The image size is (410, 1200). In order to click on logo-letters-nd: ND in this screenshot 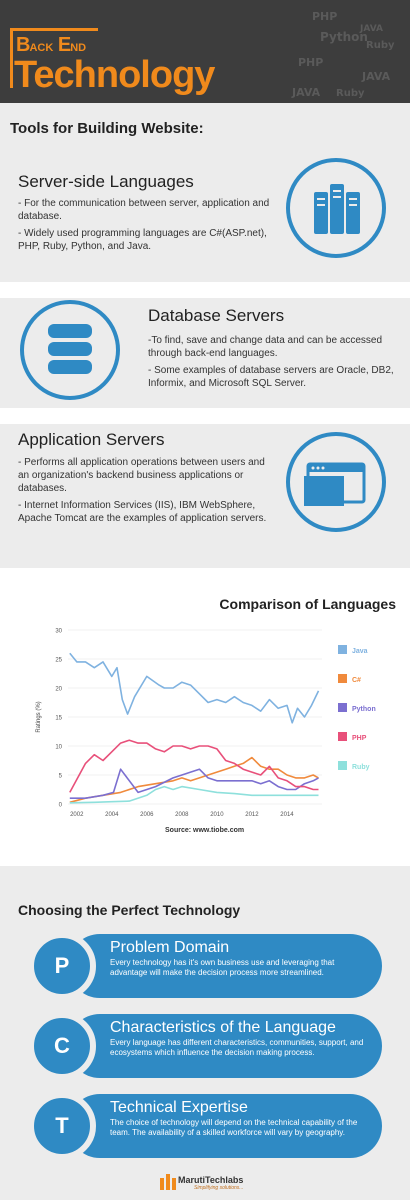, I will do `click(78, 48)`.